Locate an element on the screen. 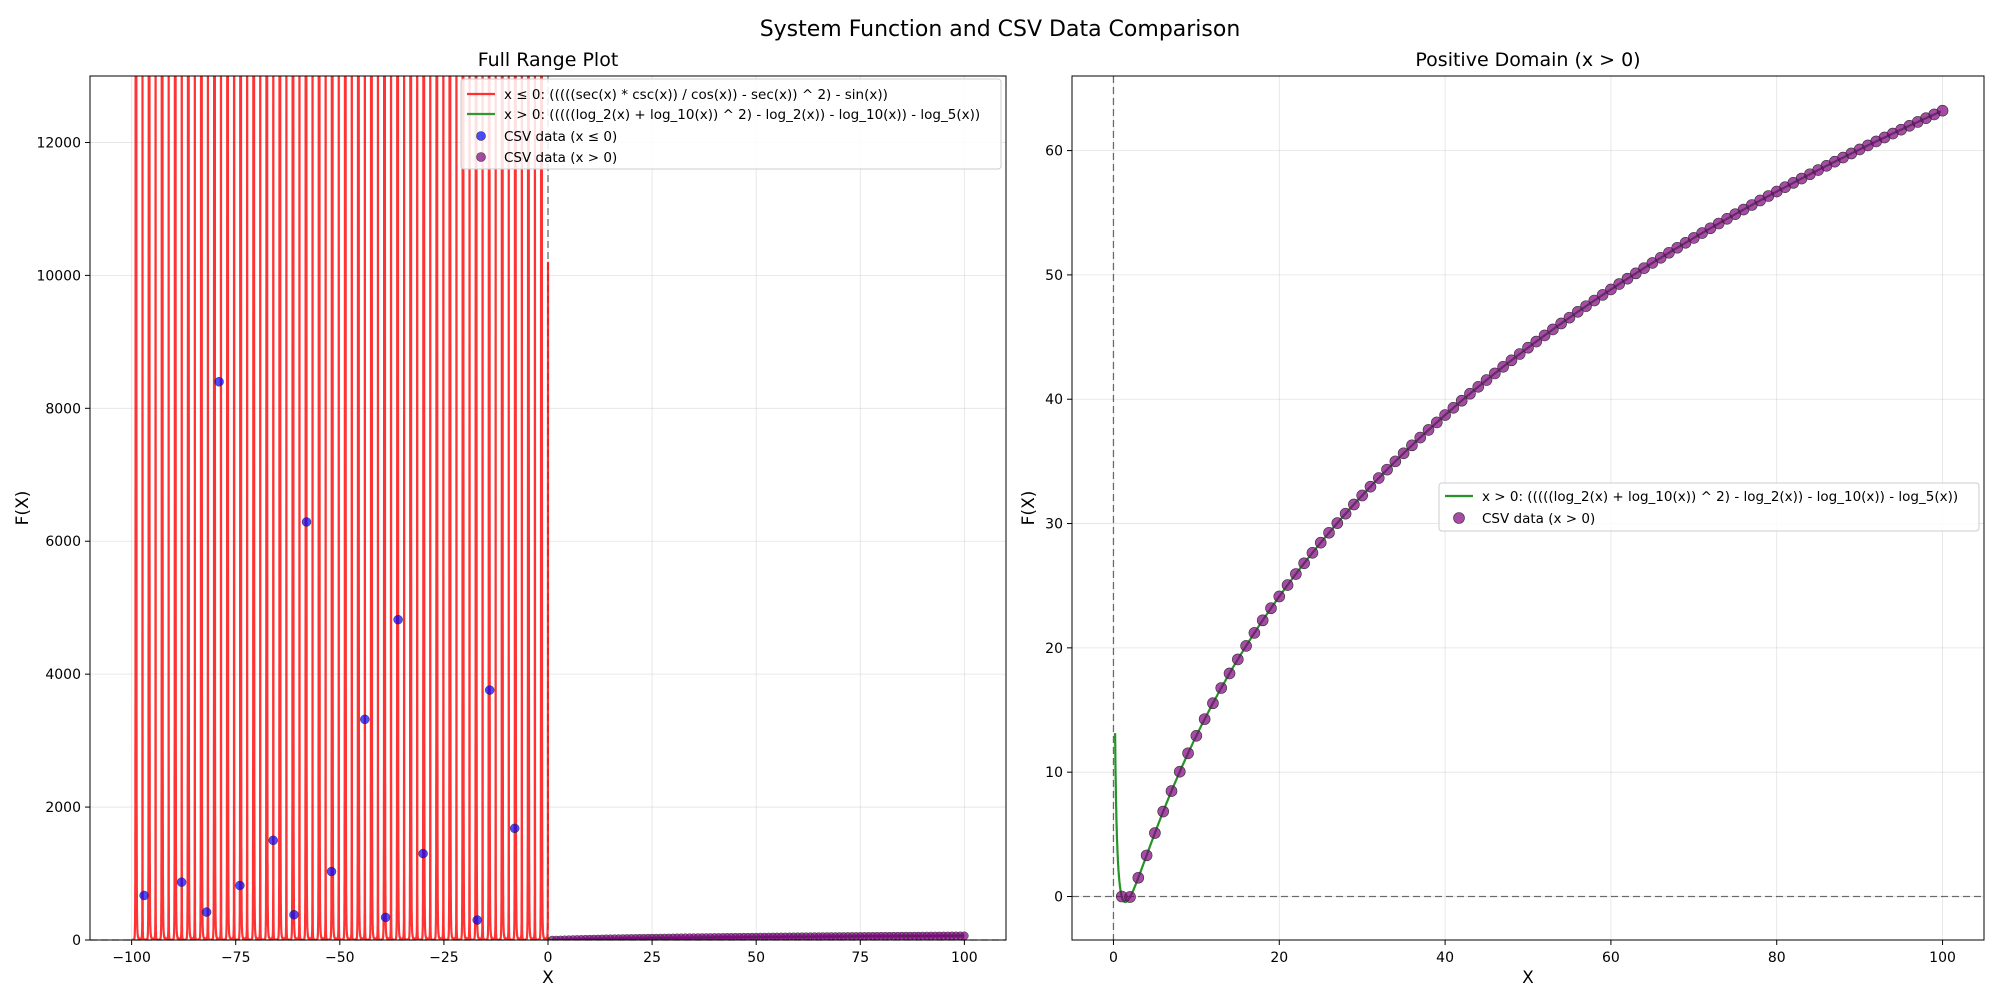 The image size is (2000, 1000). xtick-label: 100 is located at coordinates (1942, 958).